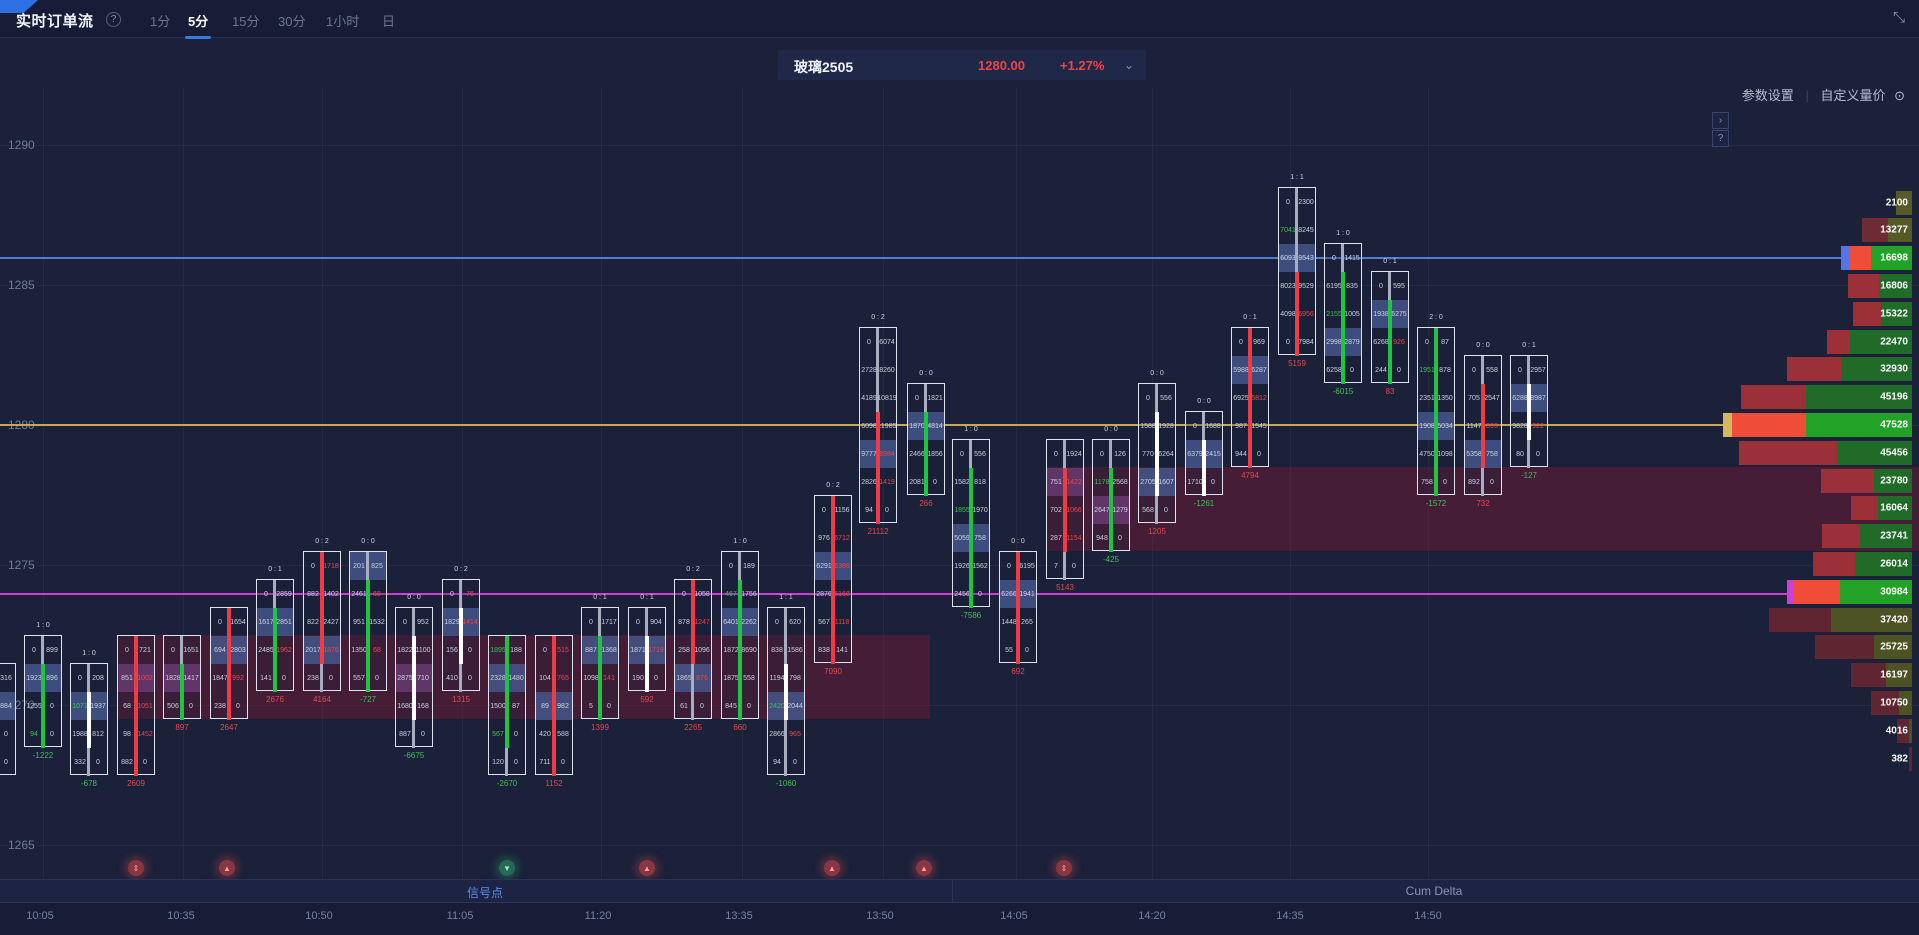 This screenshot has width=1919, height=935. What do you see at coordinates (1436, 454) in the screenshot?
I see `footprint-row: 4750 1098` at bounding box center [1436, 454].